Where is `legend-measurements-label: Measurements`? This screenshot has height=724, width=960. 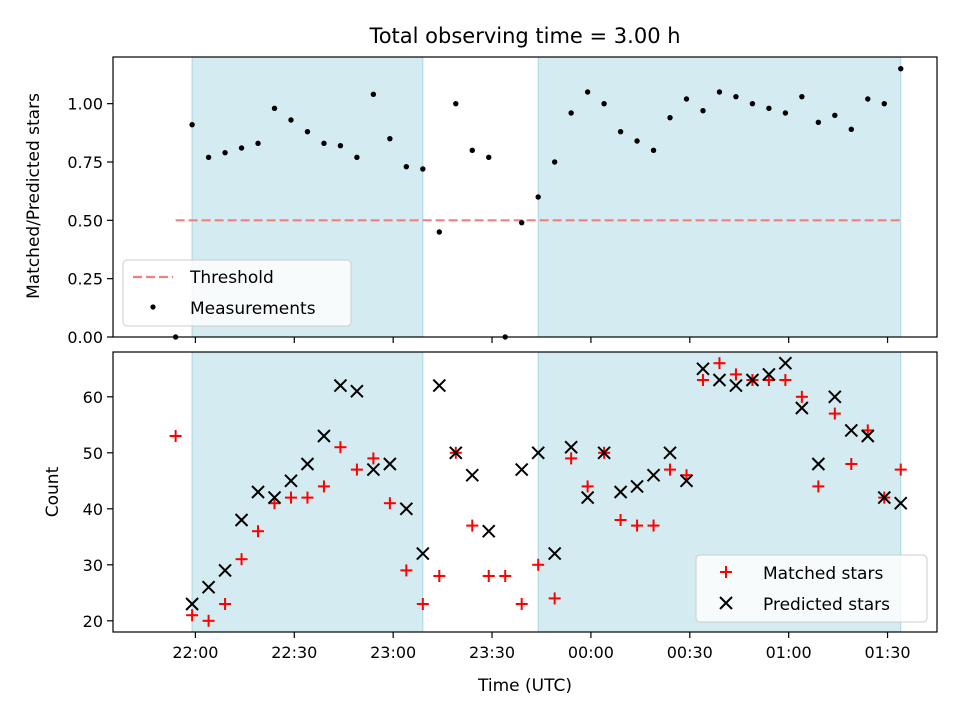 legend-measurements-label: Measurements is located at coordinates (253, 309).